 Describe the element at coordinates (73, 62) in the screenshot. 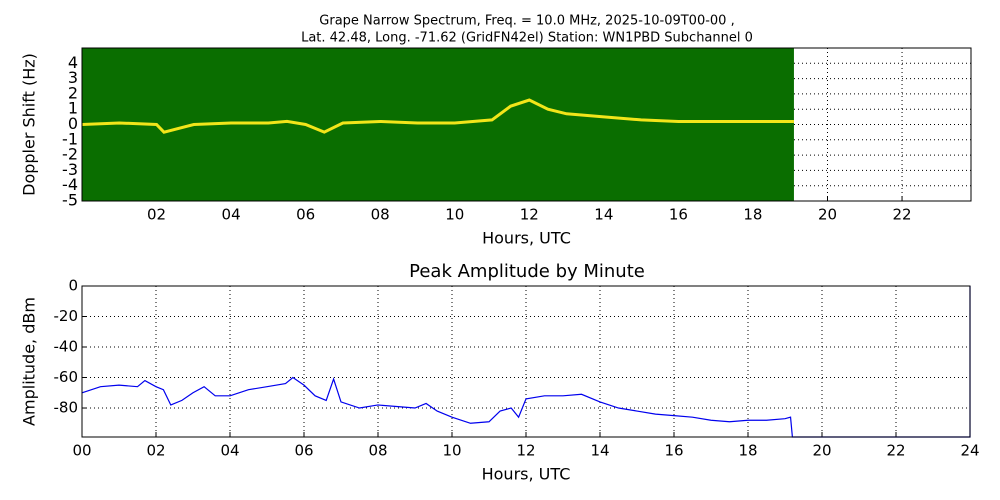

I see `y-tick-label: 4` at that location.